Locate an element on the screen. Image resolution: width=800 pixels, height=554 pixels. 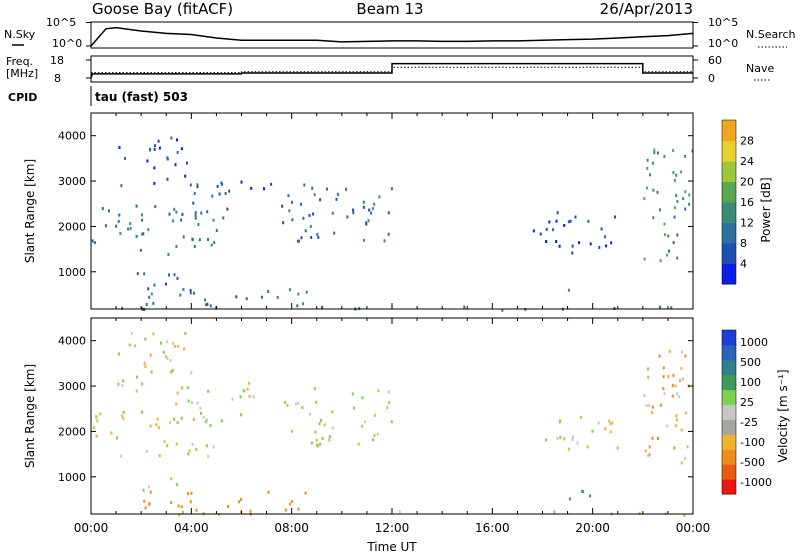
y-tick-label: 2000 is located at coordinates (72, 226).